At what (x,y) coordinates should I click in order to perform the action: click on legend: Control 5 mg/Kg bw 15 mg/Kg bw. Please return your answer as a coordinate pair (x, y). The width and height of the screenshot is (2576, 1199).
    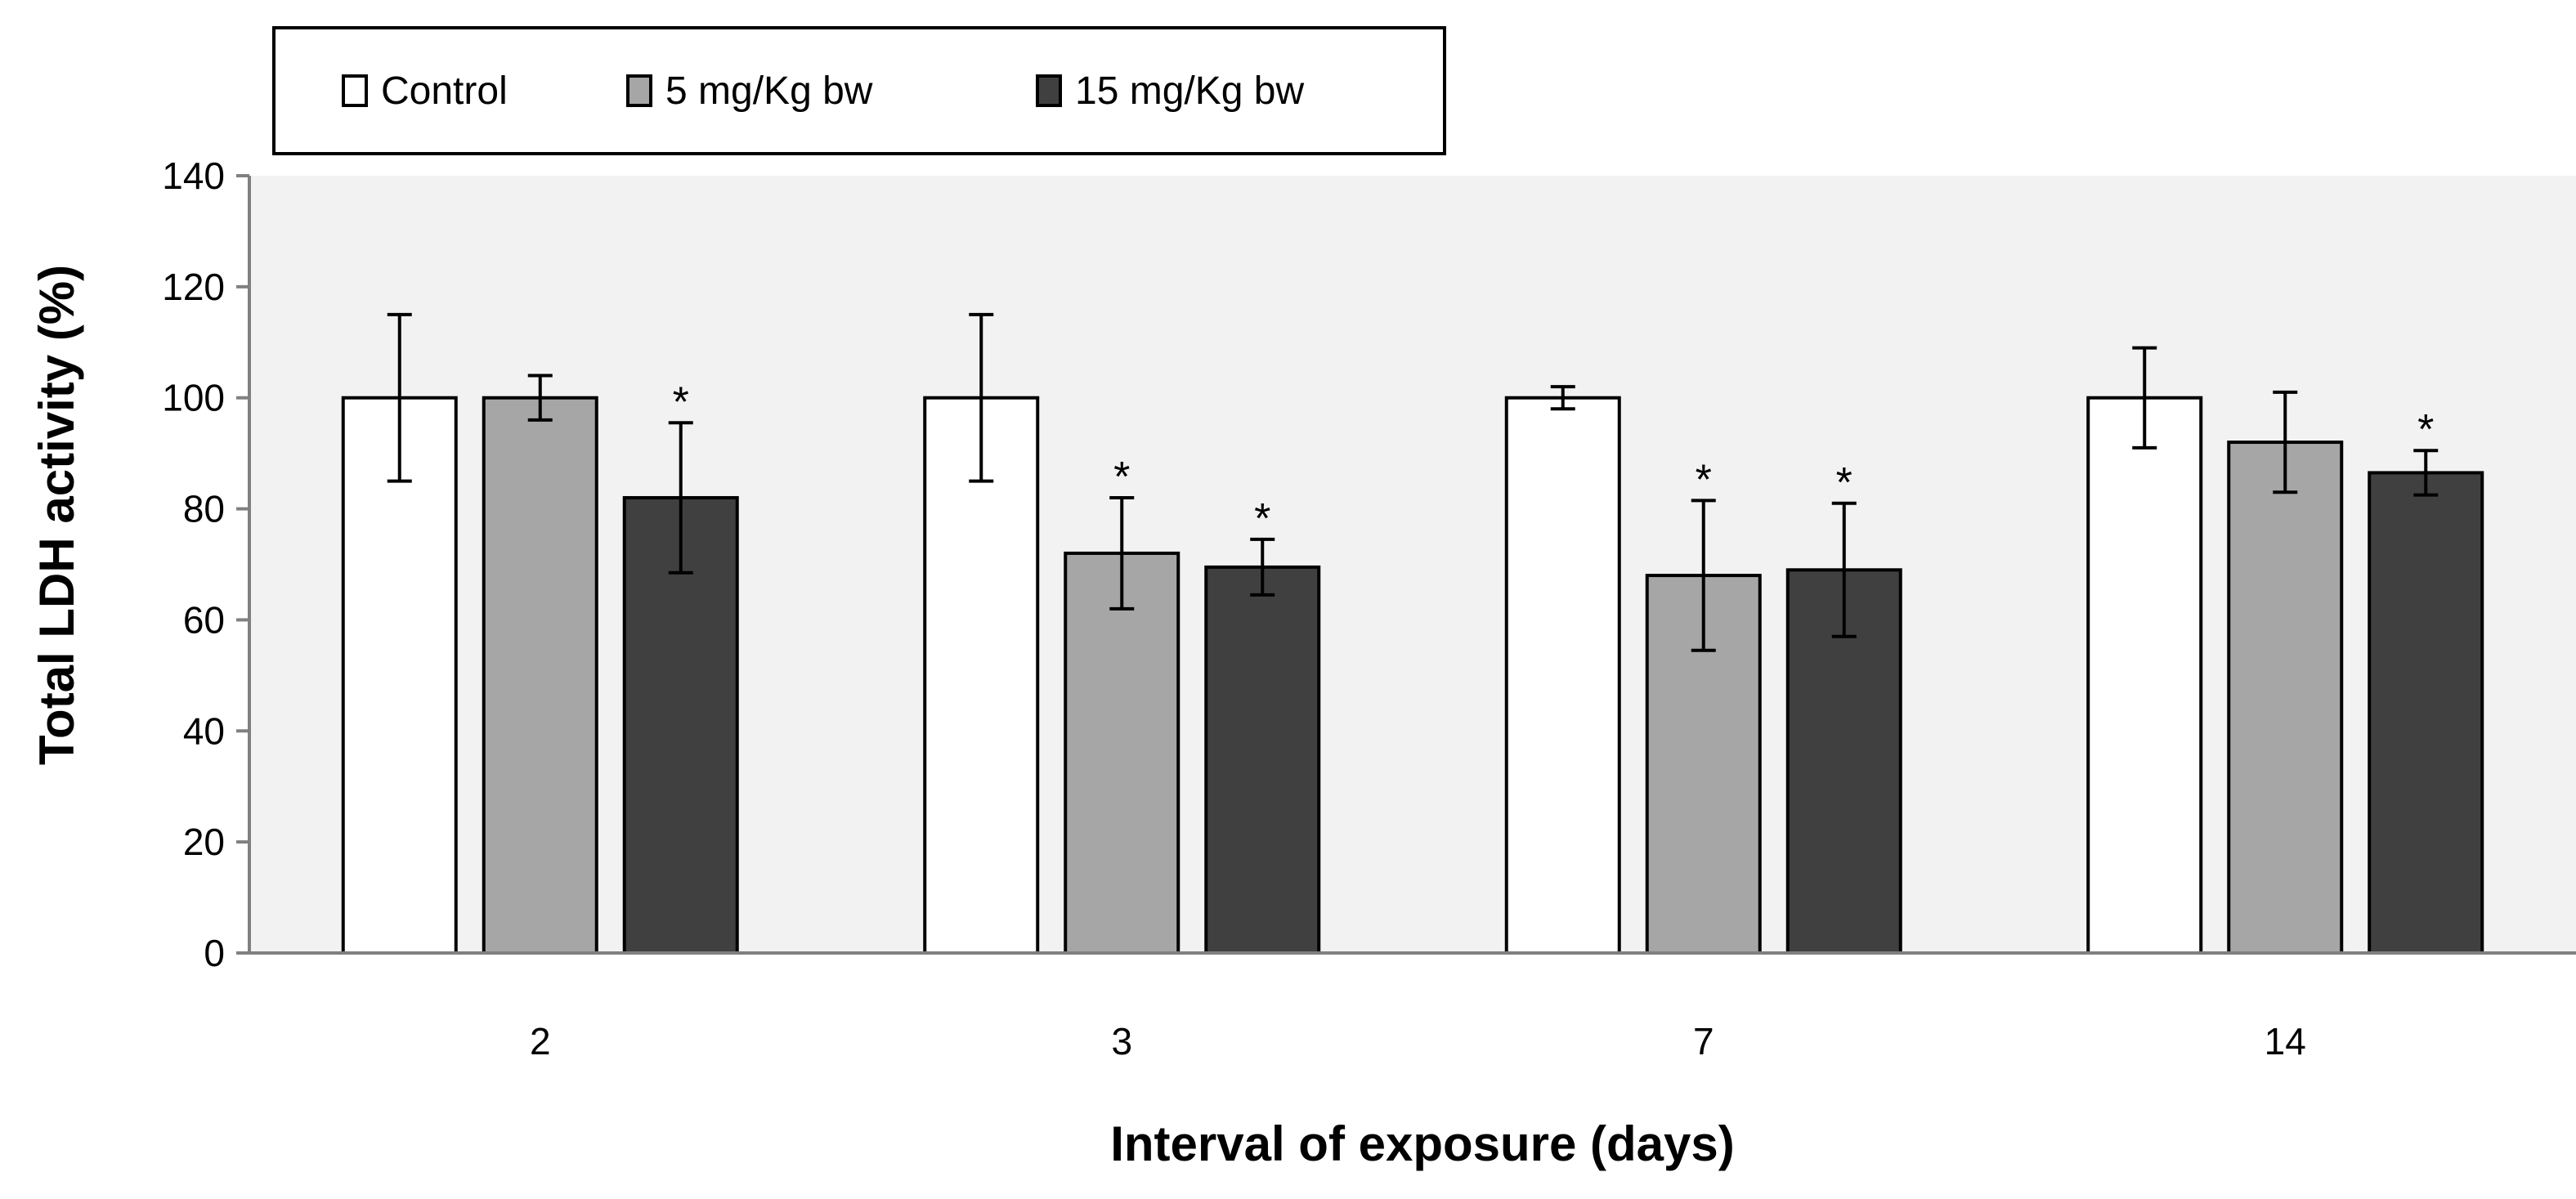
    Looking at the image, I should click on (859, 90).